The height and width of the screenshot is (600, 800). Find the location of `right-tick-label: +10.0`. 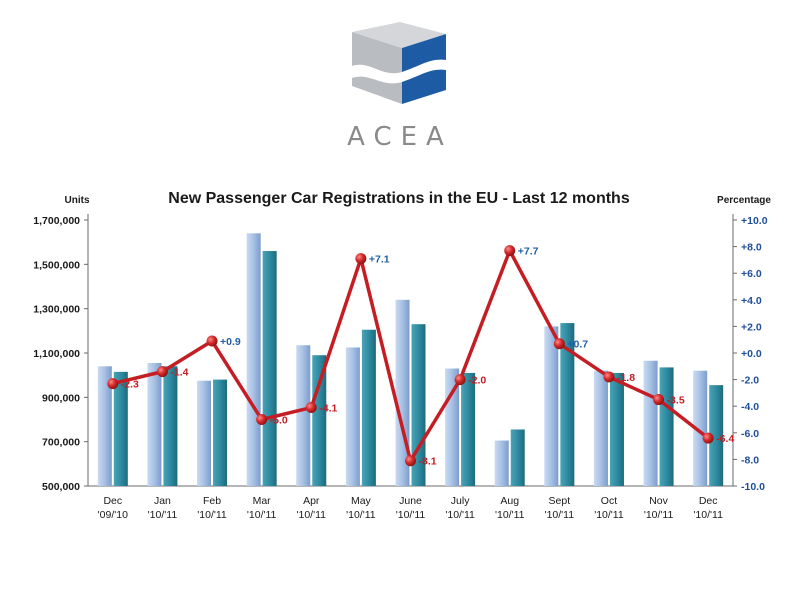

right-tick-label: +10.0 is located at coordinates (754, 221).